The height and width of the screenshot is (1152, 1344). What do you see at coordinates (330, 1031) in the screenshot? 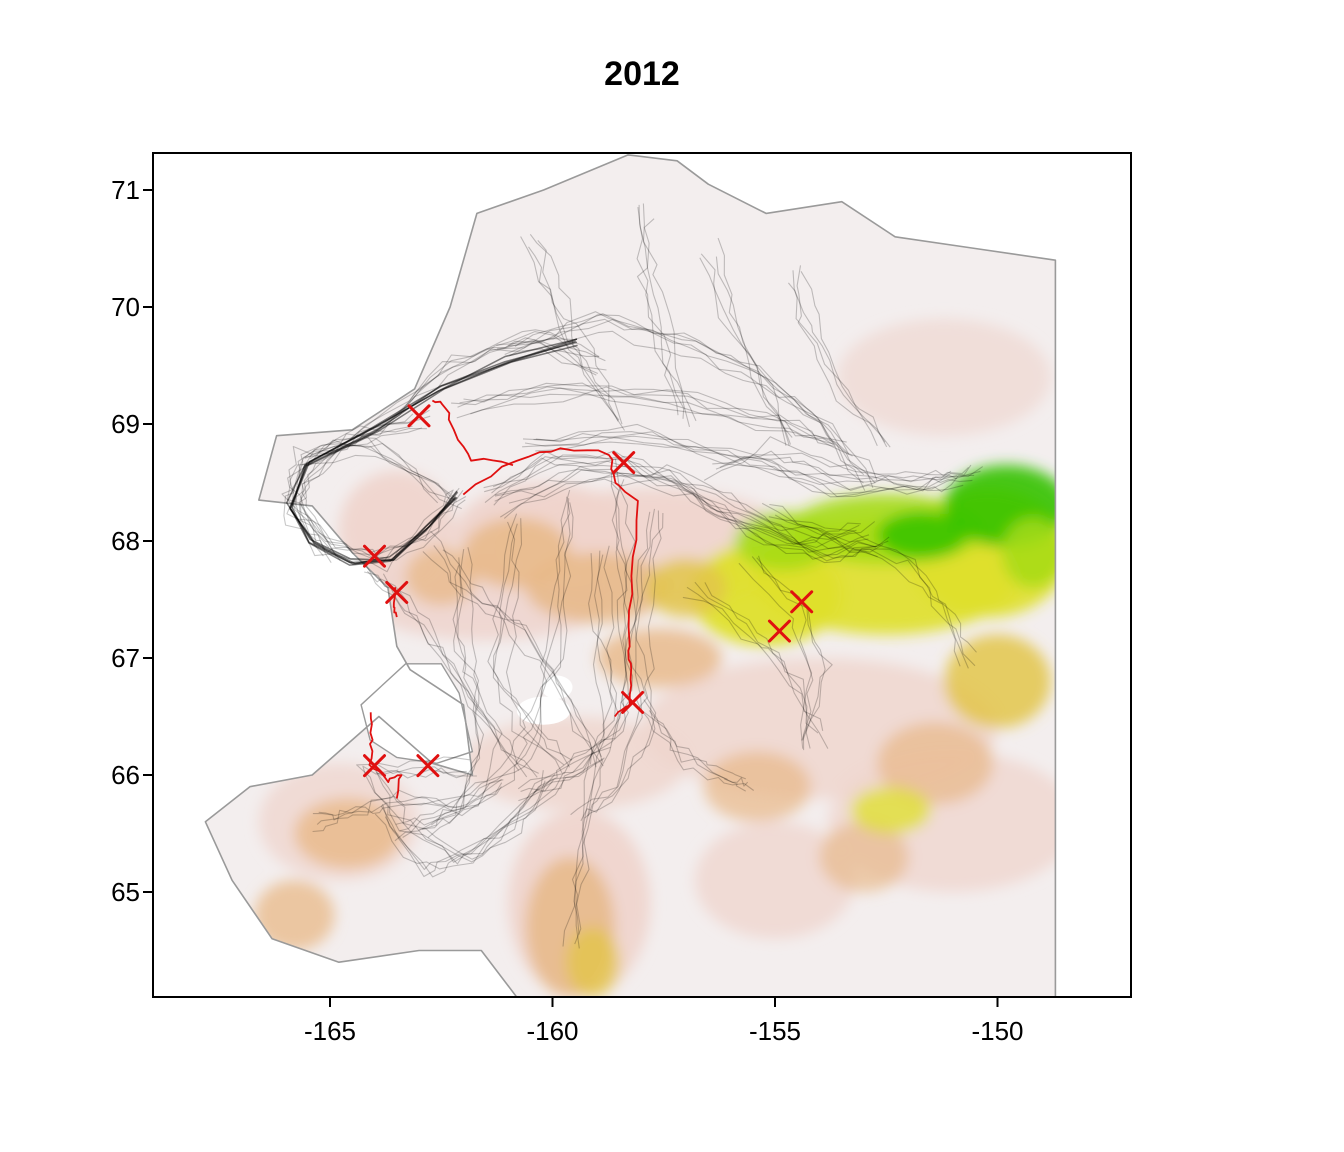
I see `x-tick-label: -165` at bounding box center [330, 1031].